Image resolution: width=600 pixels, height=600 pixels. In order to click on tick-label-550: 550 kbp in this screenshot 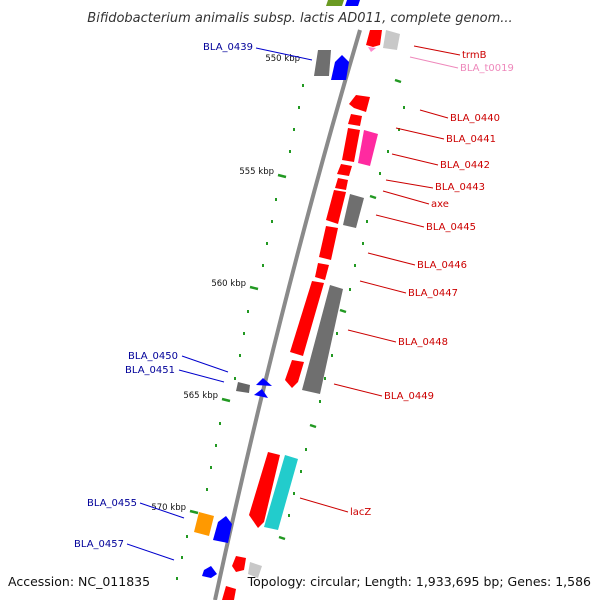, I will do `click(282, 59)`.